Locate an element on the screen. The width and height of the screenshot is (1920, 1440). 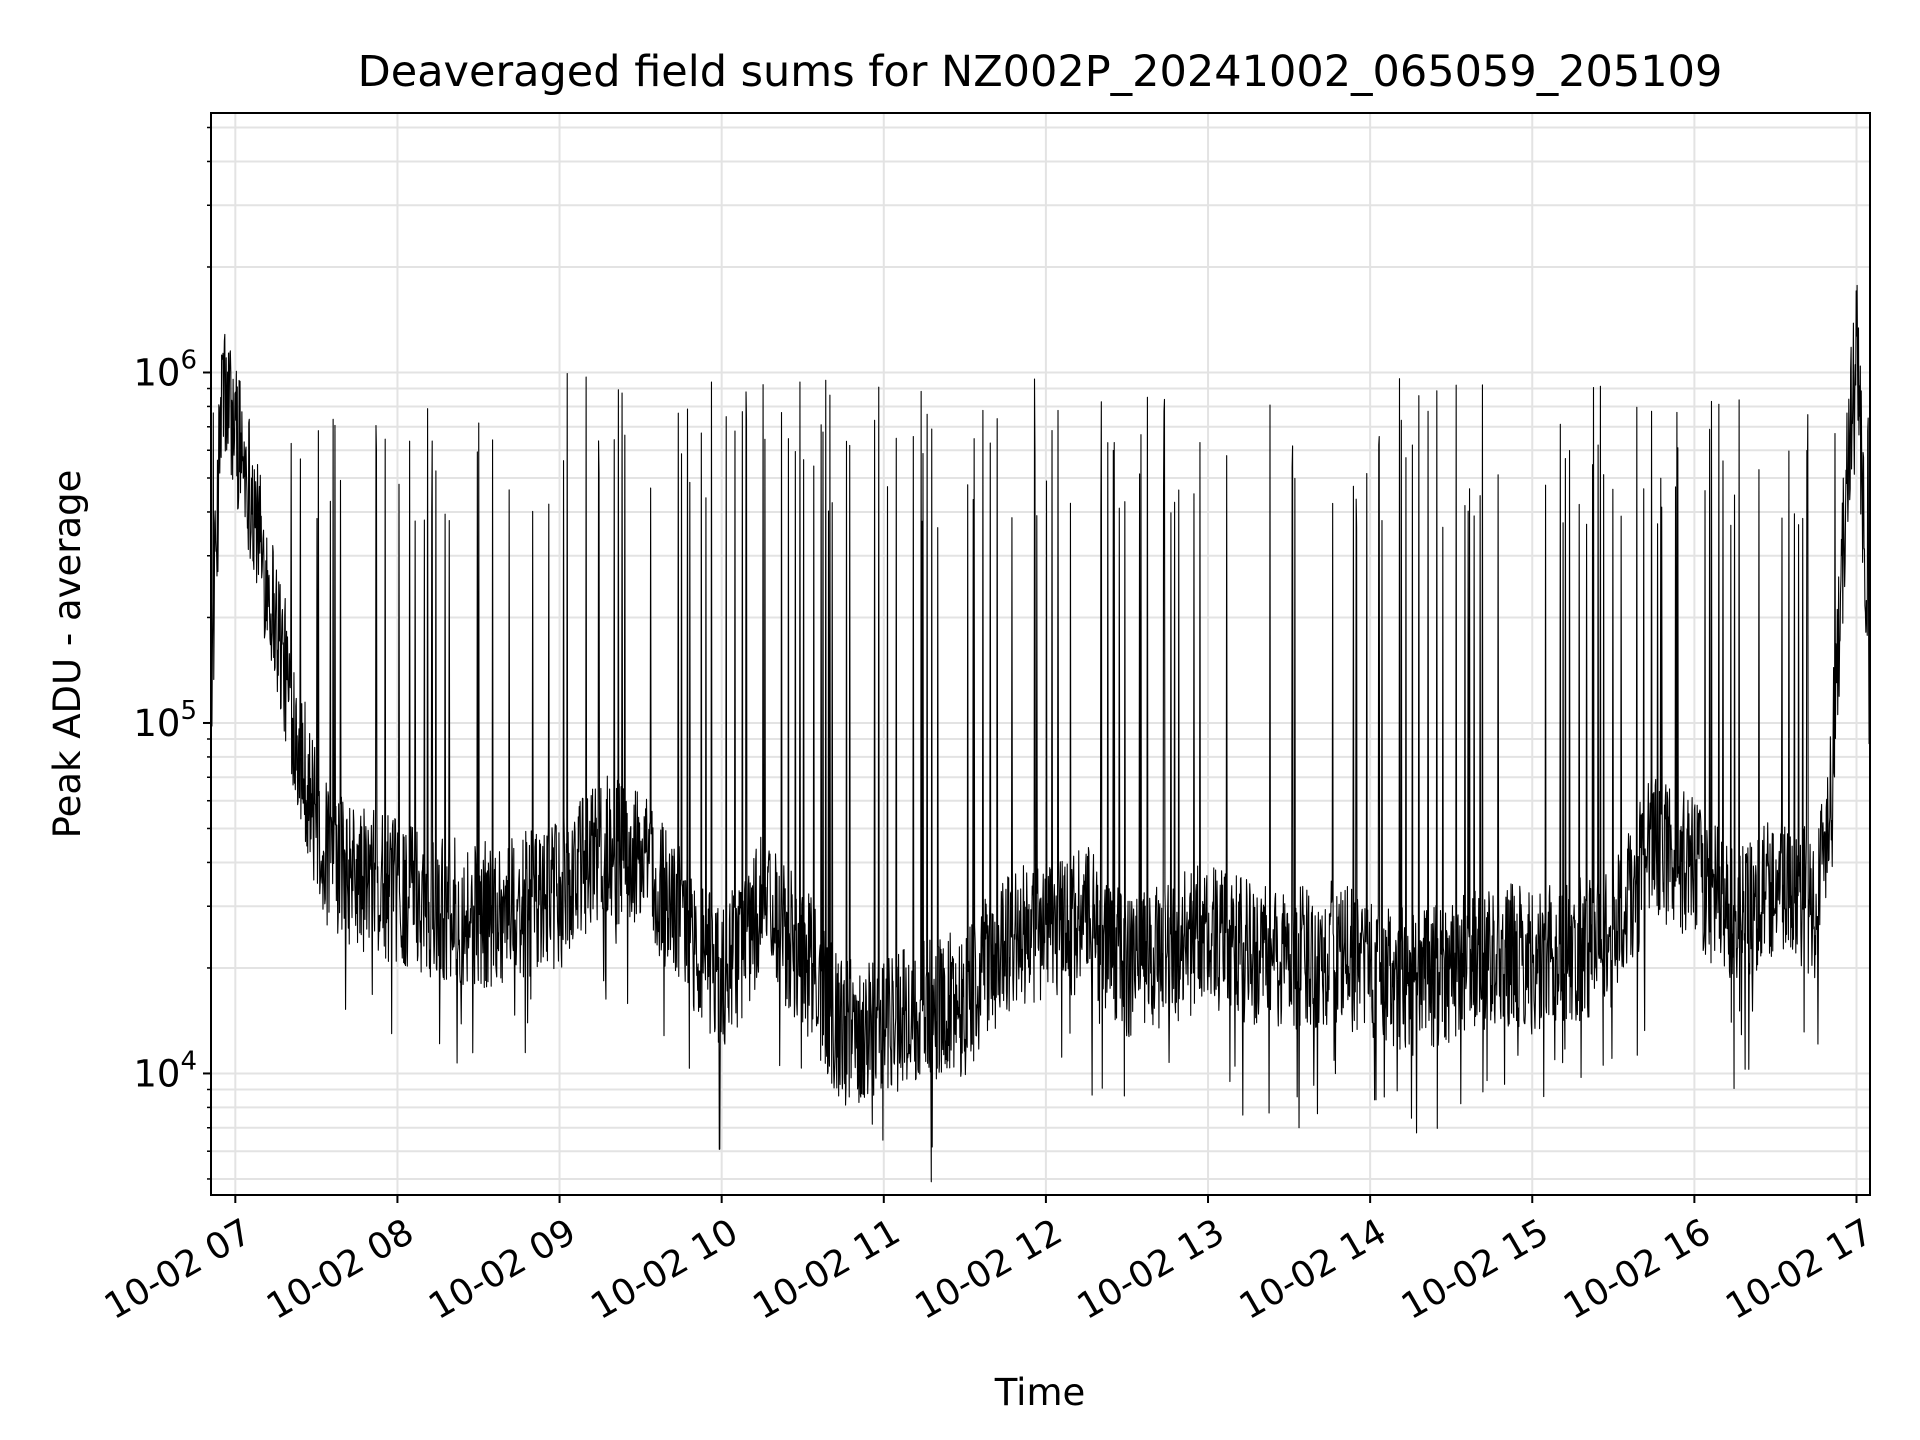
y-tick-exponent: 4 is located at coordinates (188, 1061).